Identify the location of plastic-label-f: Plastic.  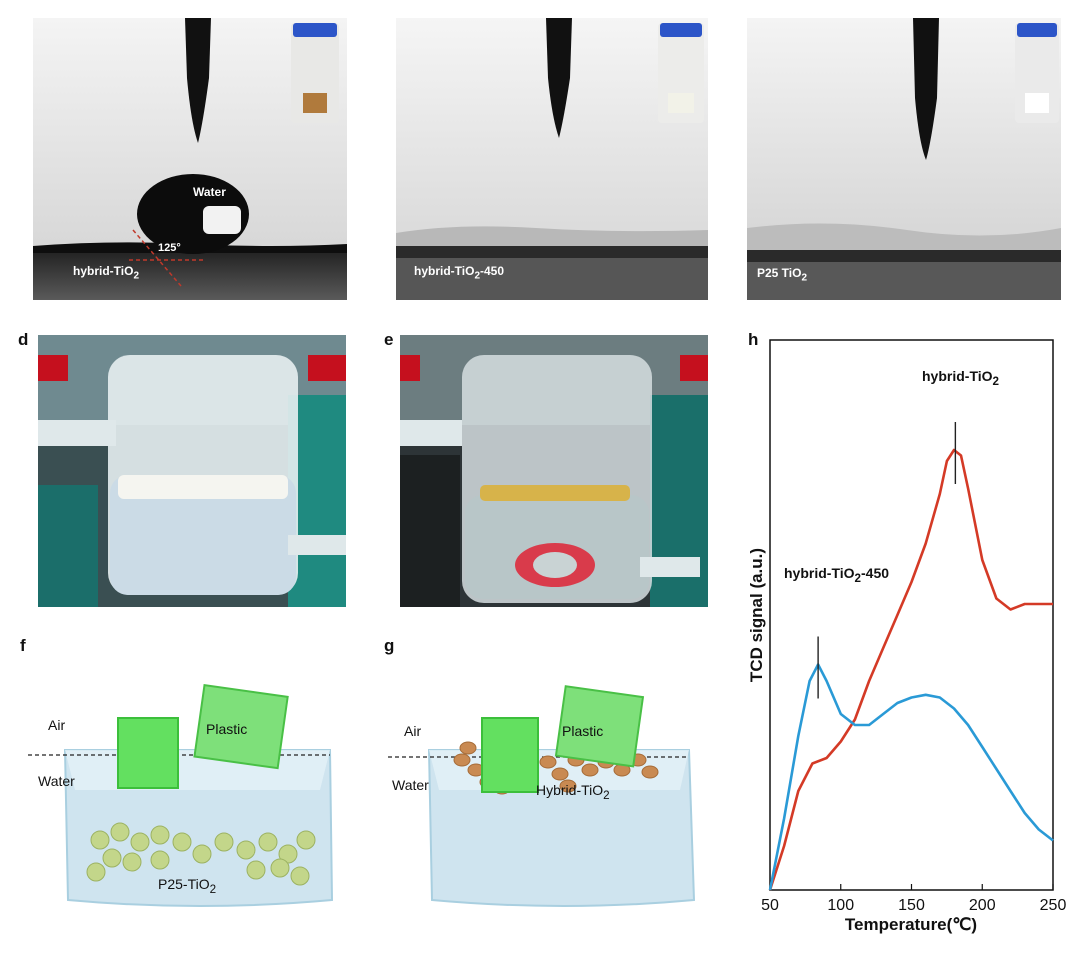
(226, 729).